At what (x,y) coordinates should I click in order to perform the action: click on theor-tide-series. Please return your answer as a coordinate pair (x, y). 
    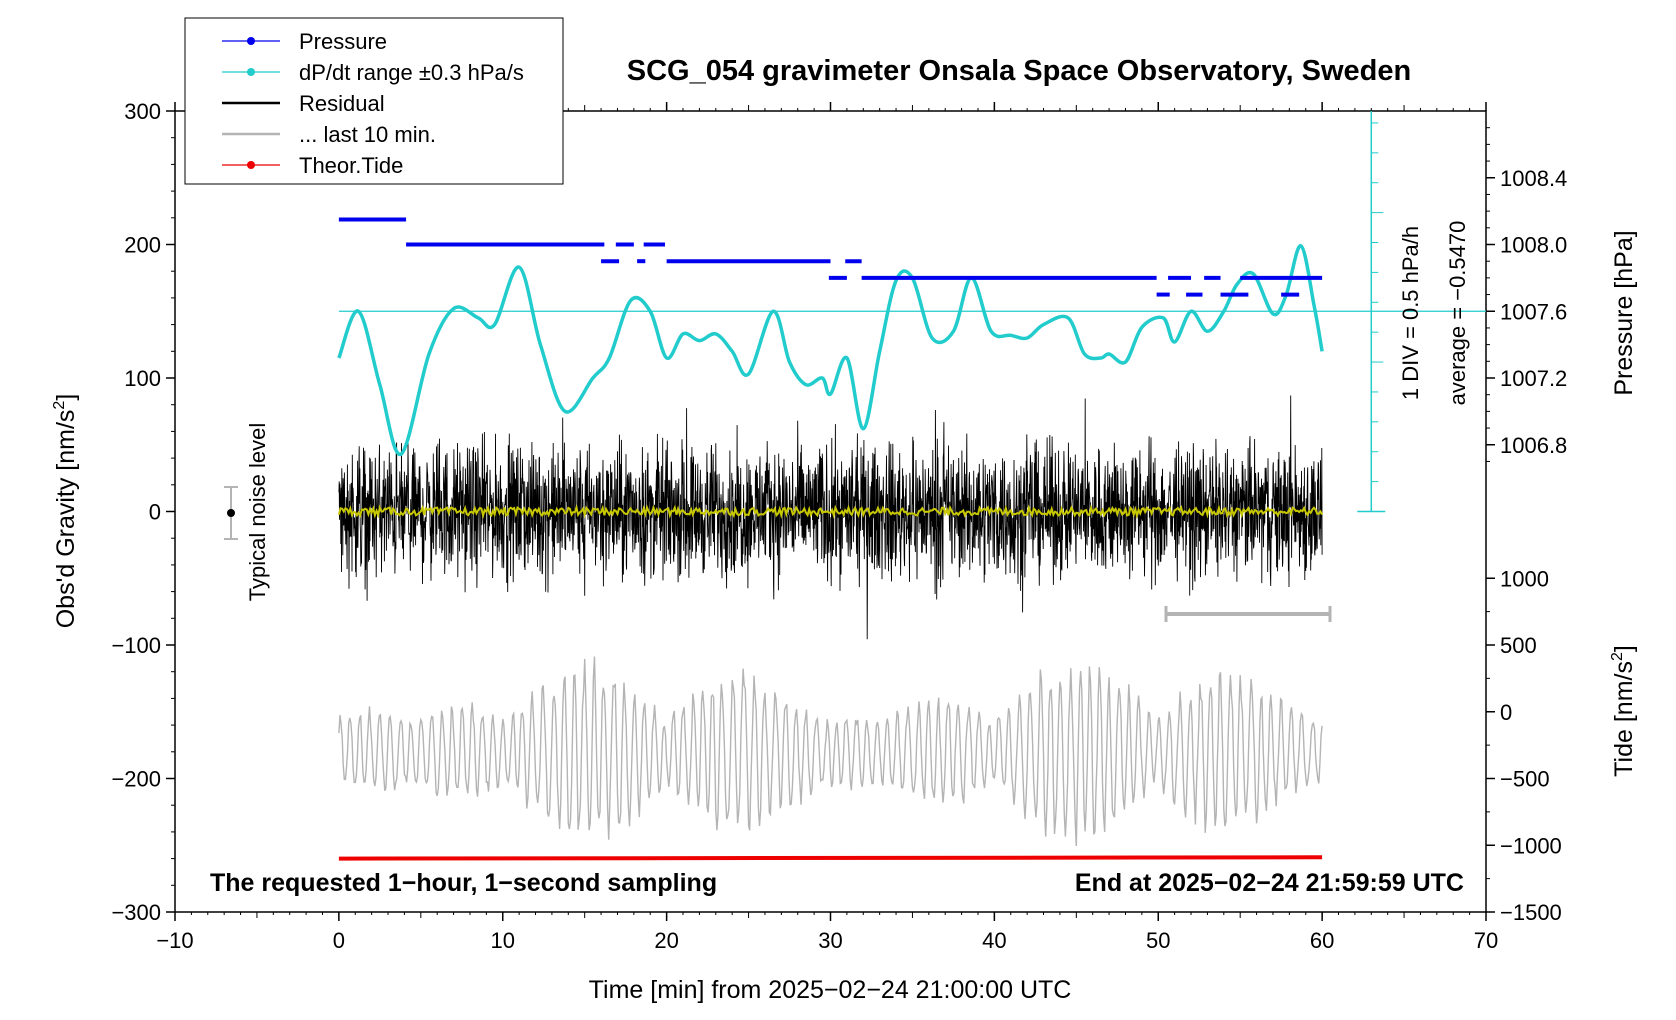
    Looking at the image, I should click on (830, 858).